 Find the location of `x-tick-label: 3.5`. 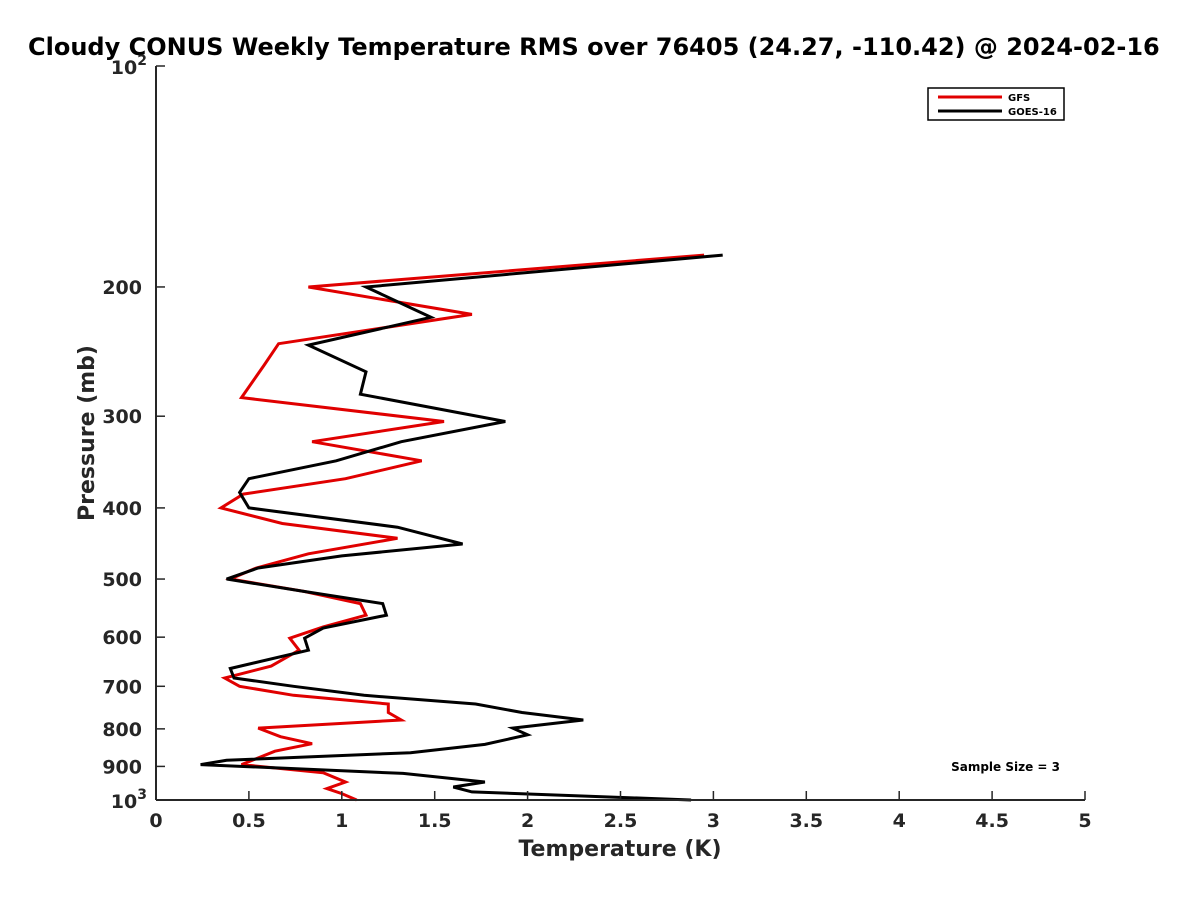

x-tick-label: 3.5 is located at coordinates (806, 821).